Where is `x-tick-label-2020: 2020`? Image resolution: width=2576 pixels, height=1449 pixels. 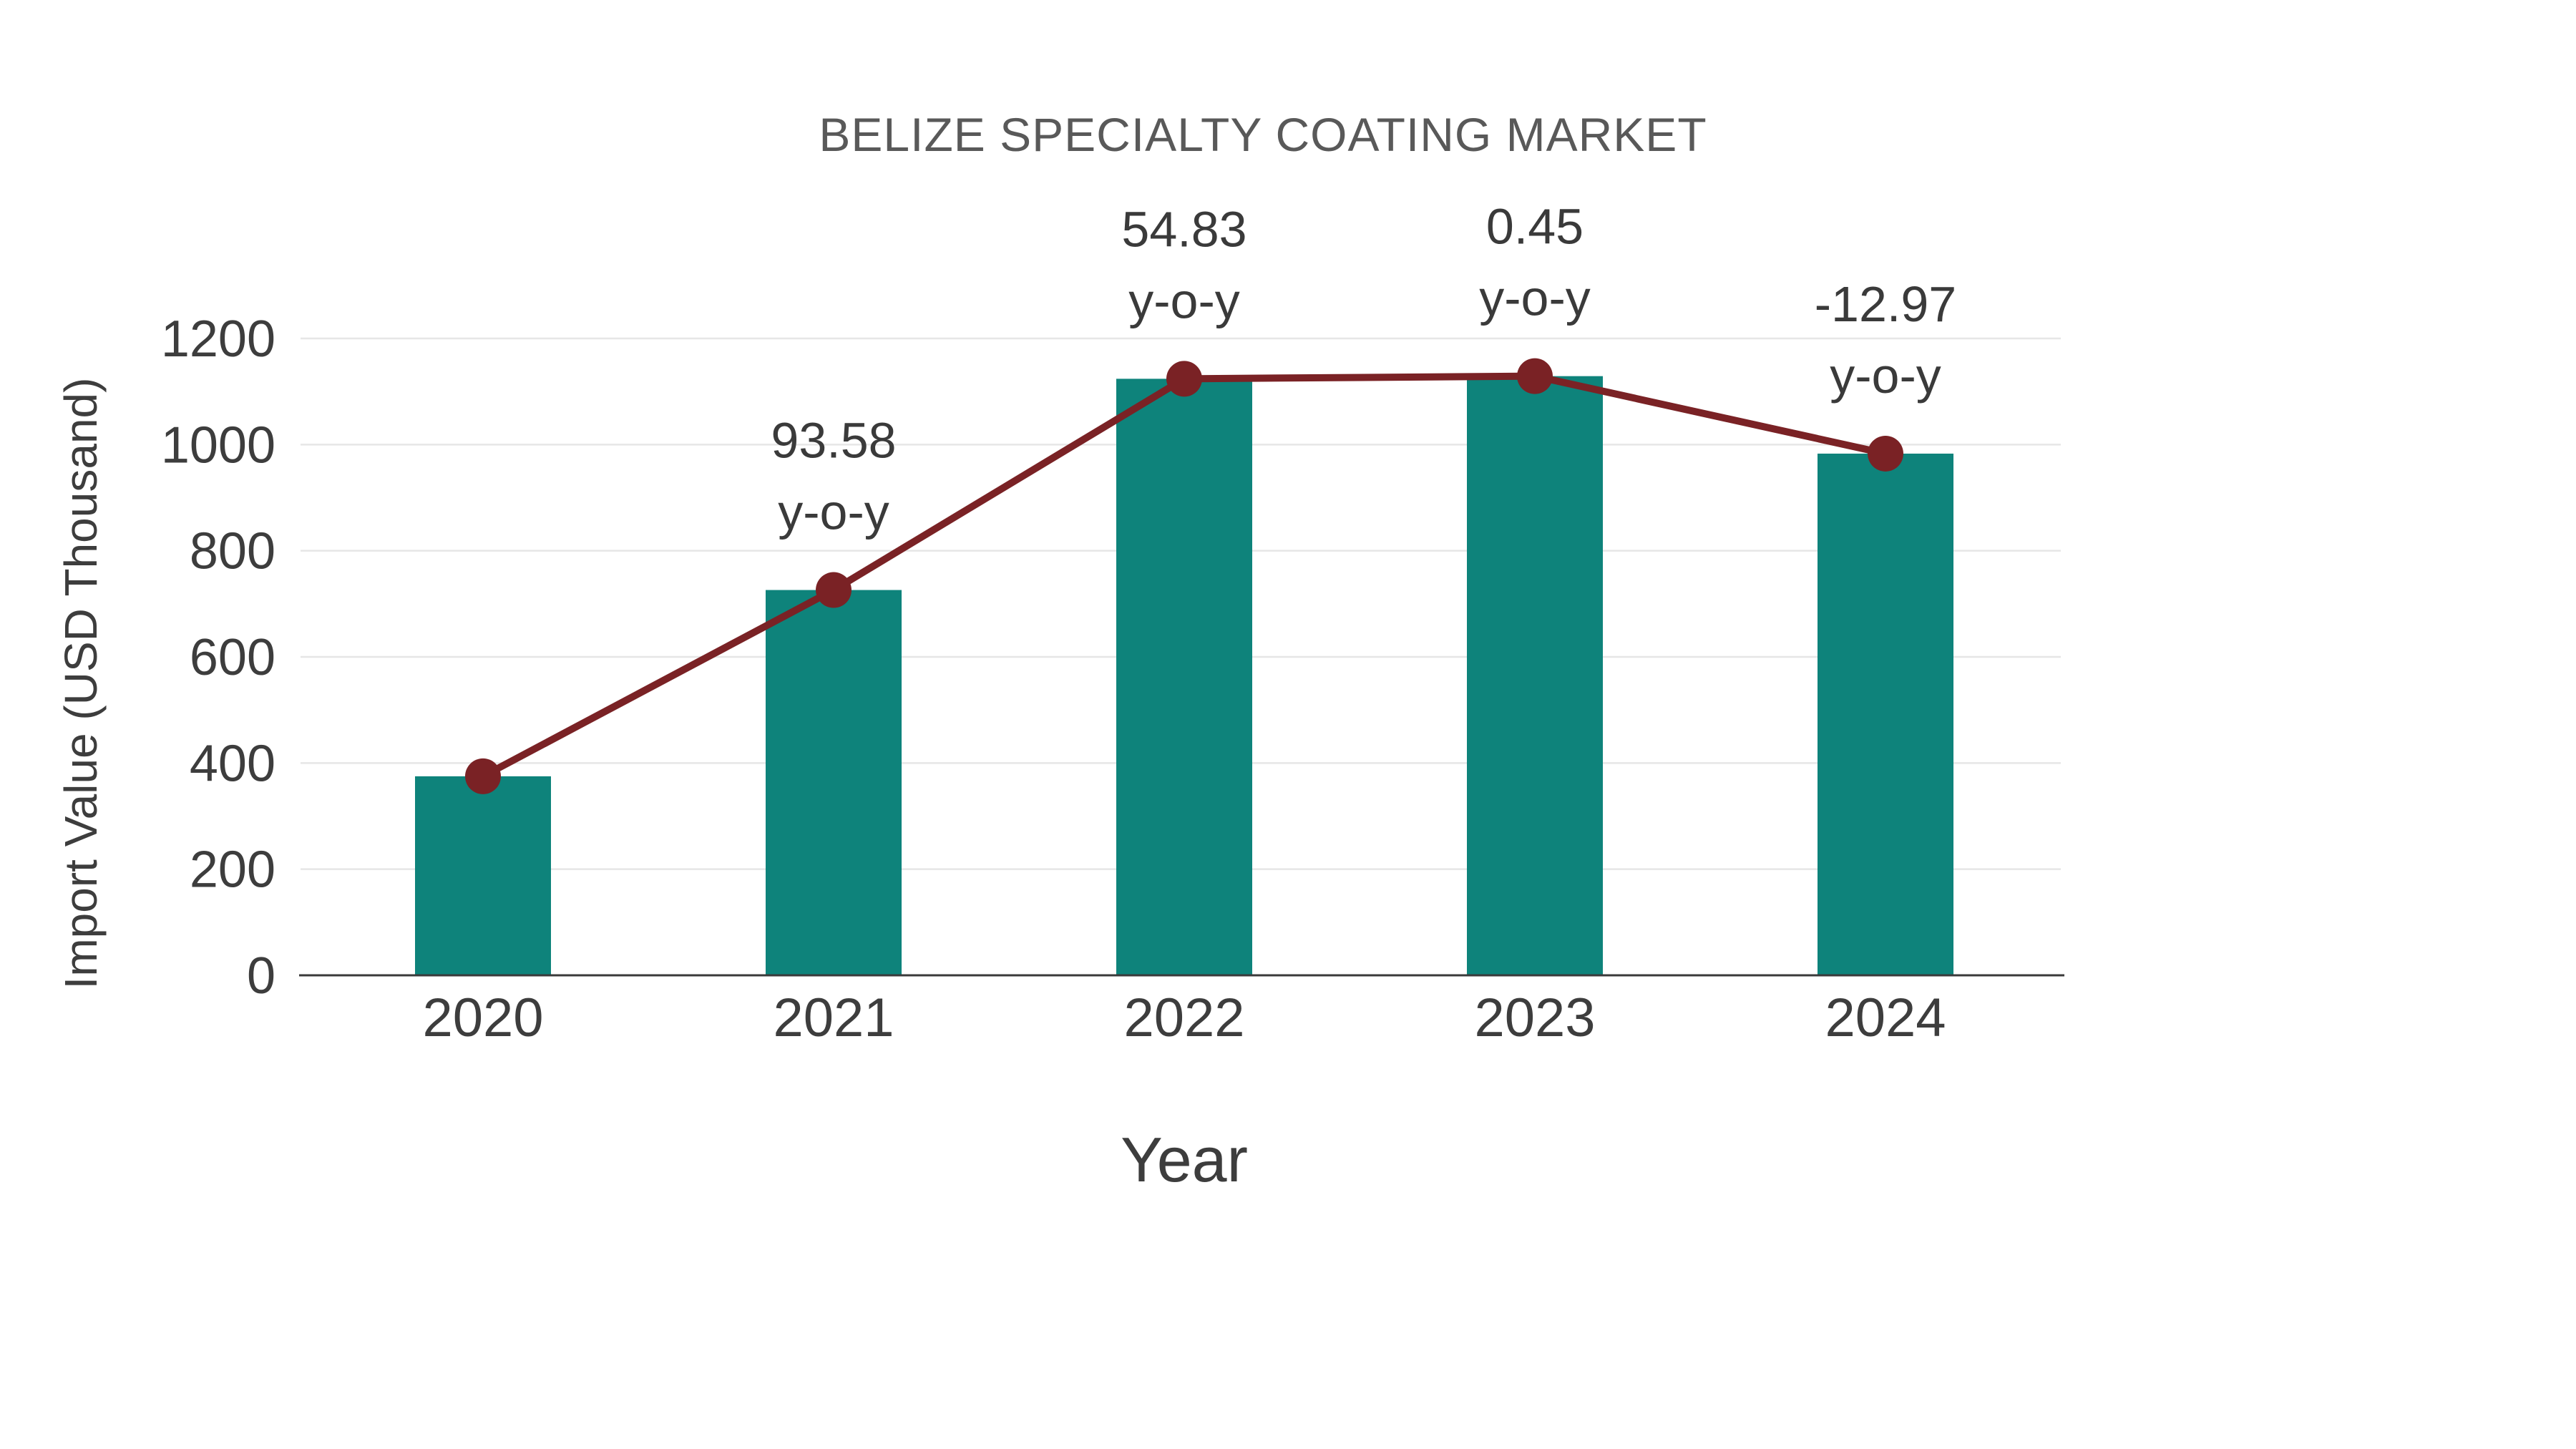 x-tick-label-2020: 2020 is located at coordinates (482, 1017).